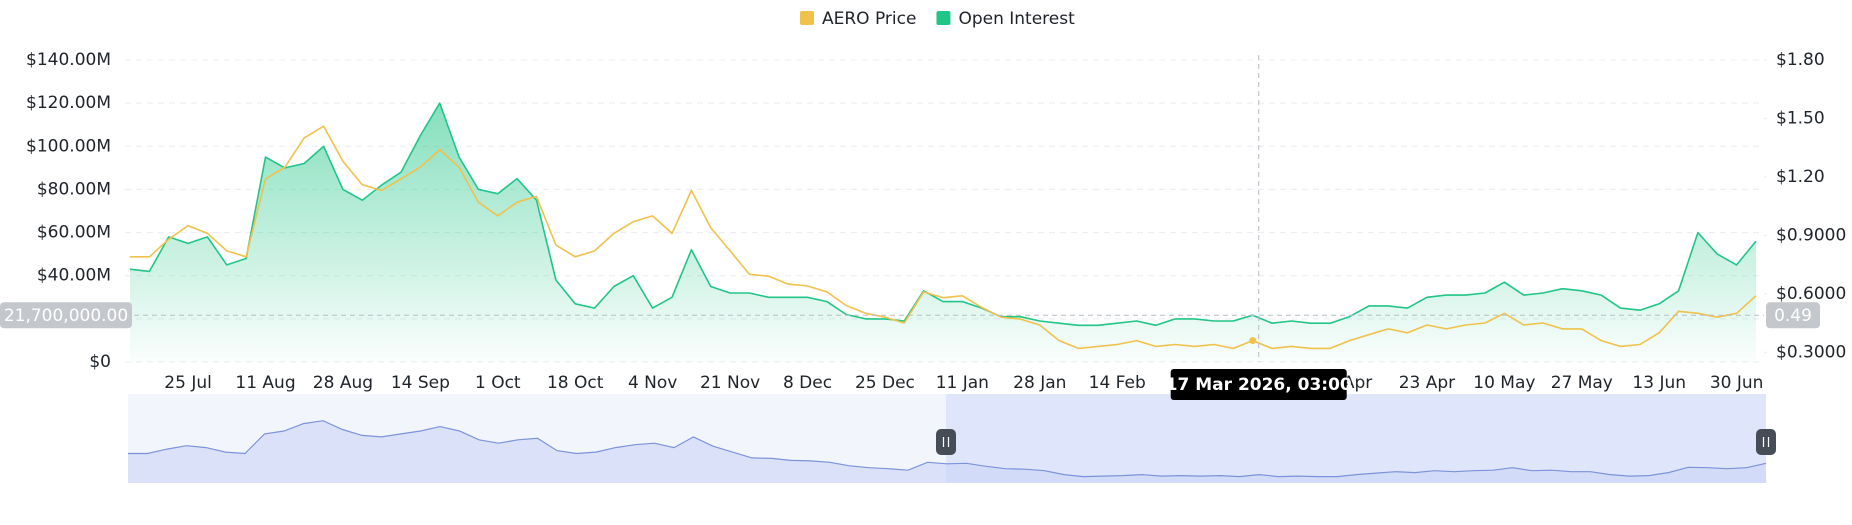  Describe the element at coordinates (652, 383) in the screenshot. I see `x-tick-label: 4 Nov` at that location.